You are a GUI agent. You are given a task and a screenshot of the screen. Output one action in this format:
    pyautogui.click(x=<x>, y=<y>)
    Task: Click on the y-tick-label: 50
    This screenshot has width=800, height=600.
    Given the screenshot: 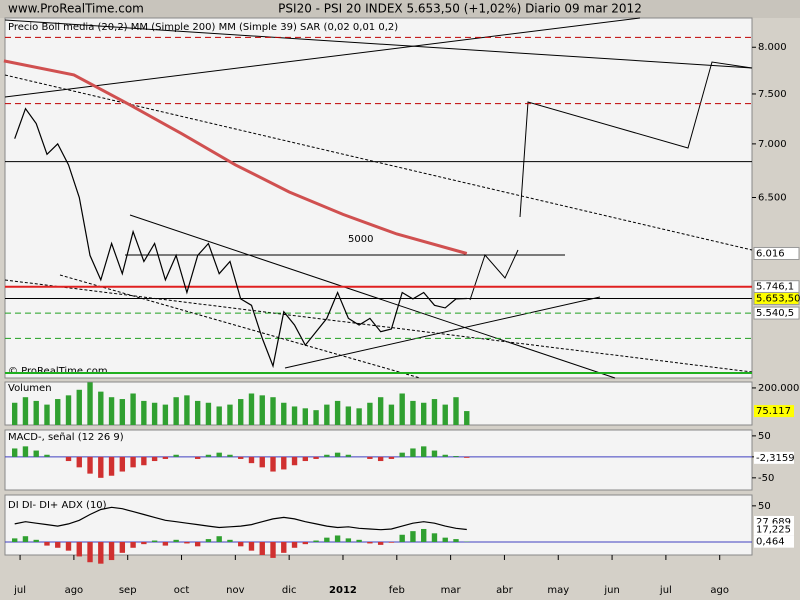 What is the action you would take?
    pyautogui.click(x=764, y=506)
    